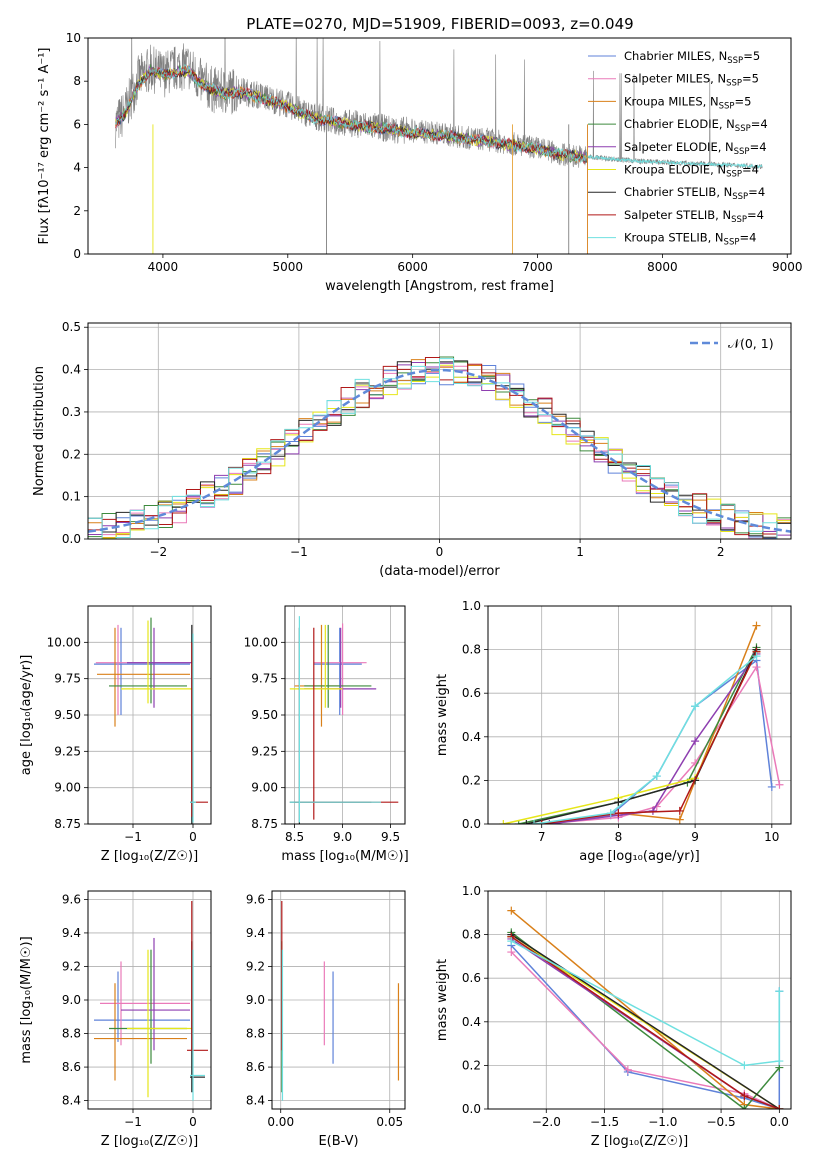 The width and height of the screenshot is (819, 1170). Describe the element at coordinates (639, 1141) in the screenshot. I see `massweight_vs_Z-xlabel: Z [log₁₀(Z/Z☉)]` at that location.